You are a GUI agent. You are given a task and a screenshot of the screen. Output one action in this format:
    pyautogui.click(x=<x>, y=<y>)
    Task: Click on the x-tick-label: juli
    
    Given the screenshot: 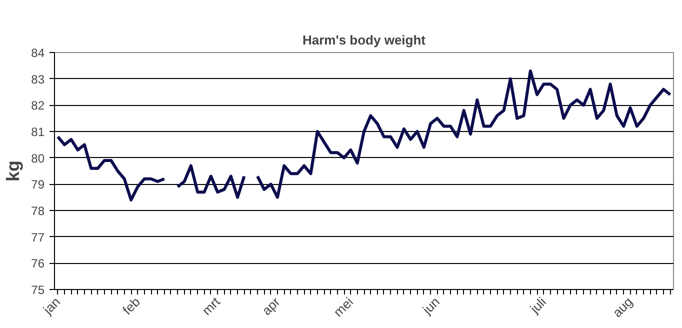 What is the action you would take?
    pyautogui.click(x=538, y=305)
    